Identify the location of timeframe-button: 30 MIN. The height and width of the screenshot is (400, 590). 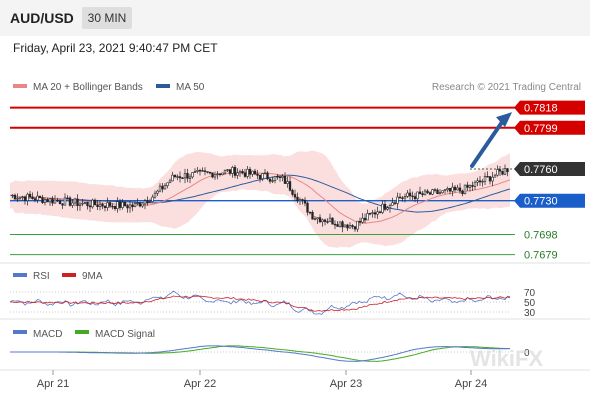
(107, 18).